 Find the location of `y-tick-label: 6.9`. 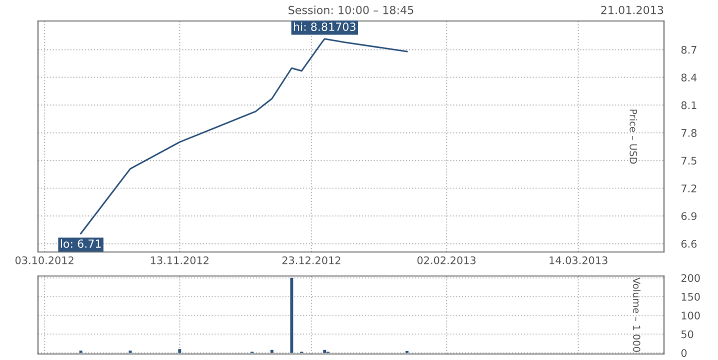

y-tick-label: 6.9 is located at coordinates (688, 216).